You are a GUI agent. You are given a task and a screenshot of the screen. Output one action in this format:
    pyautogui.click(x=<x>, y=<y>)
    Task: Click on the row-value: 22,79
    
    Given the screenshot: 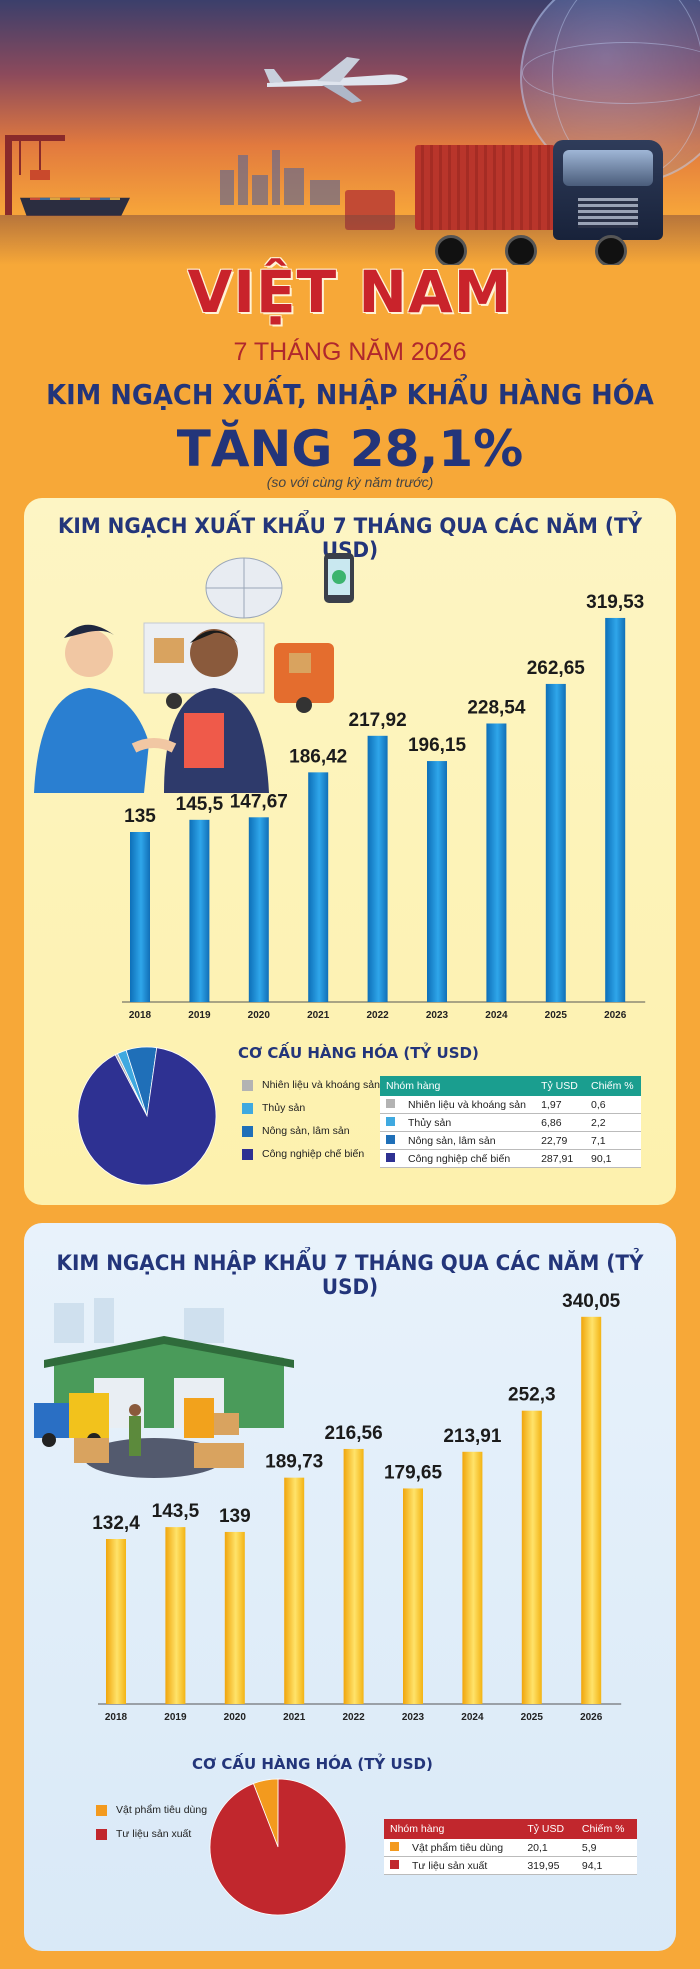 What is the action you would take?
    pyautogui.click(x=560, y=1140)
    